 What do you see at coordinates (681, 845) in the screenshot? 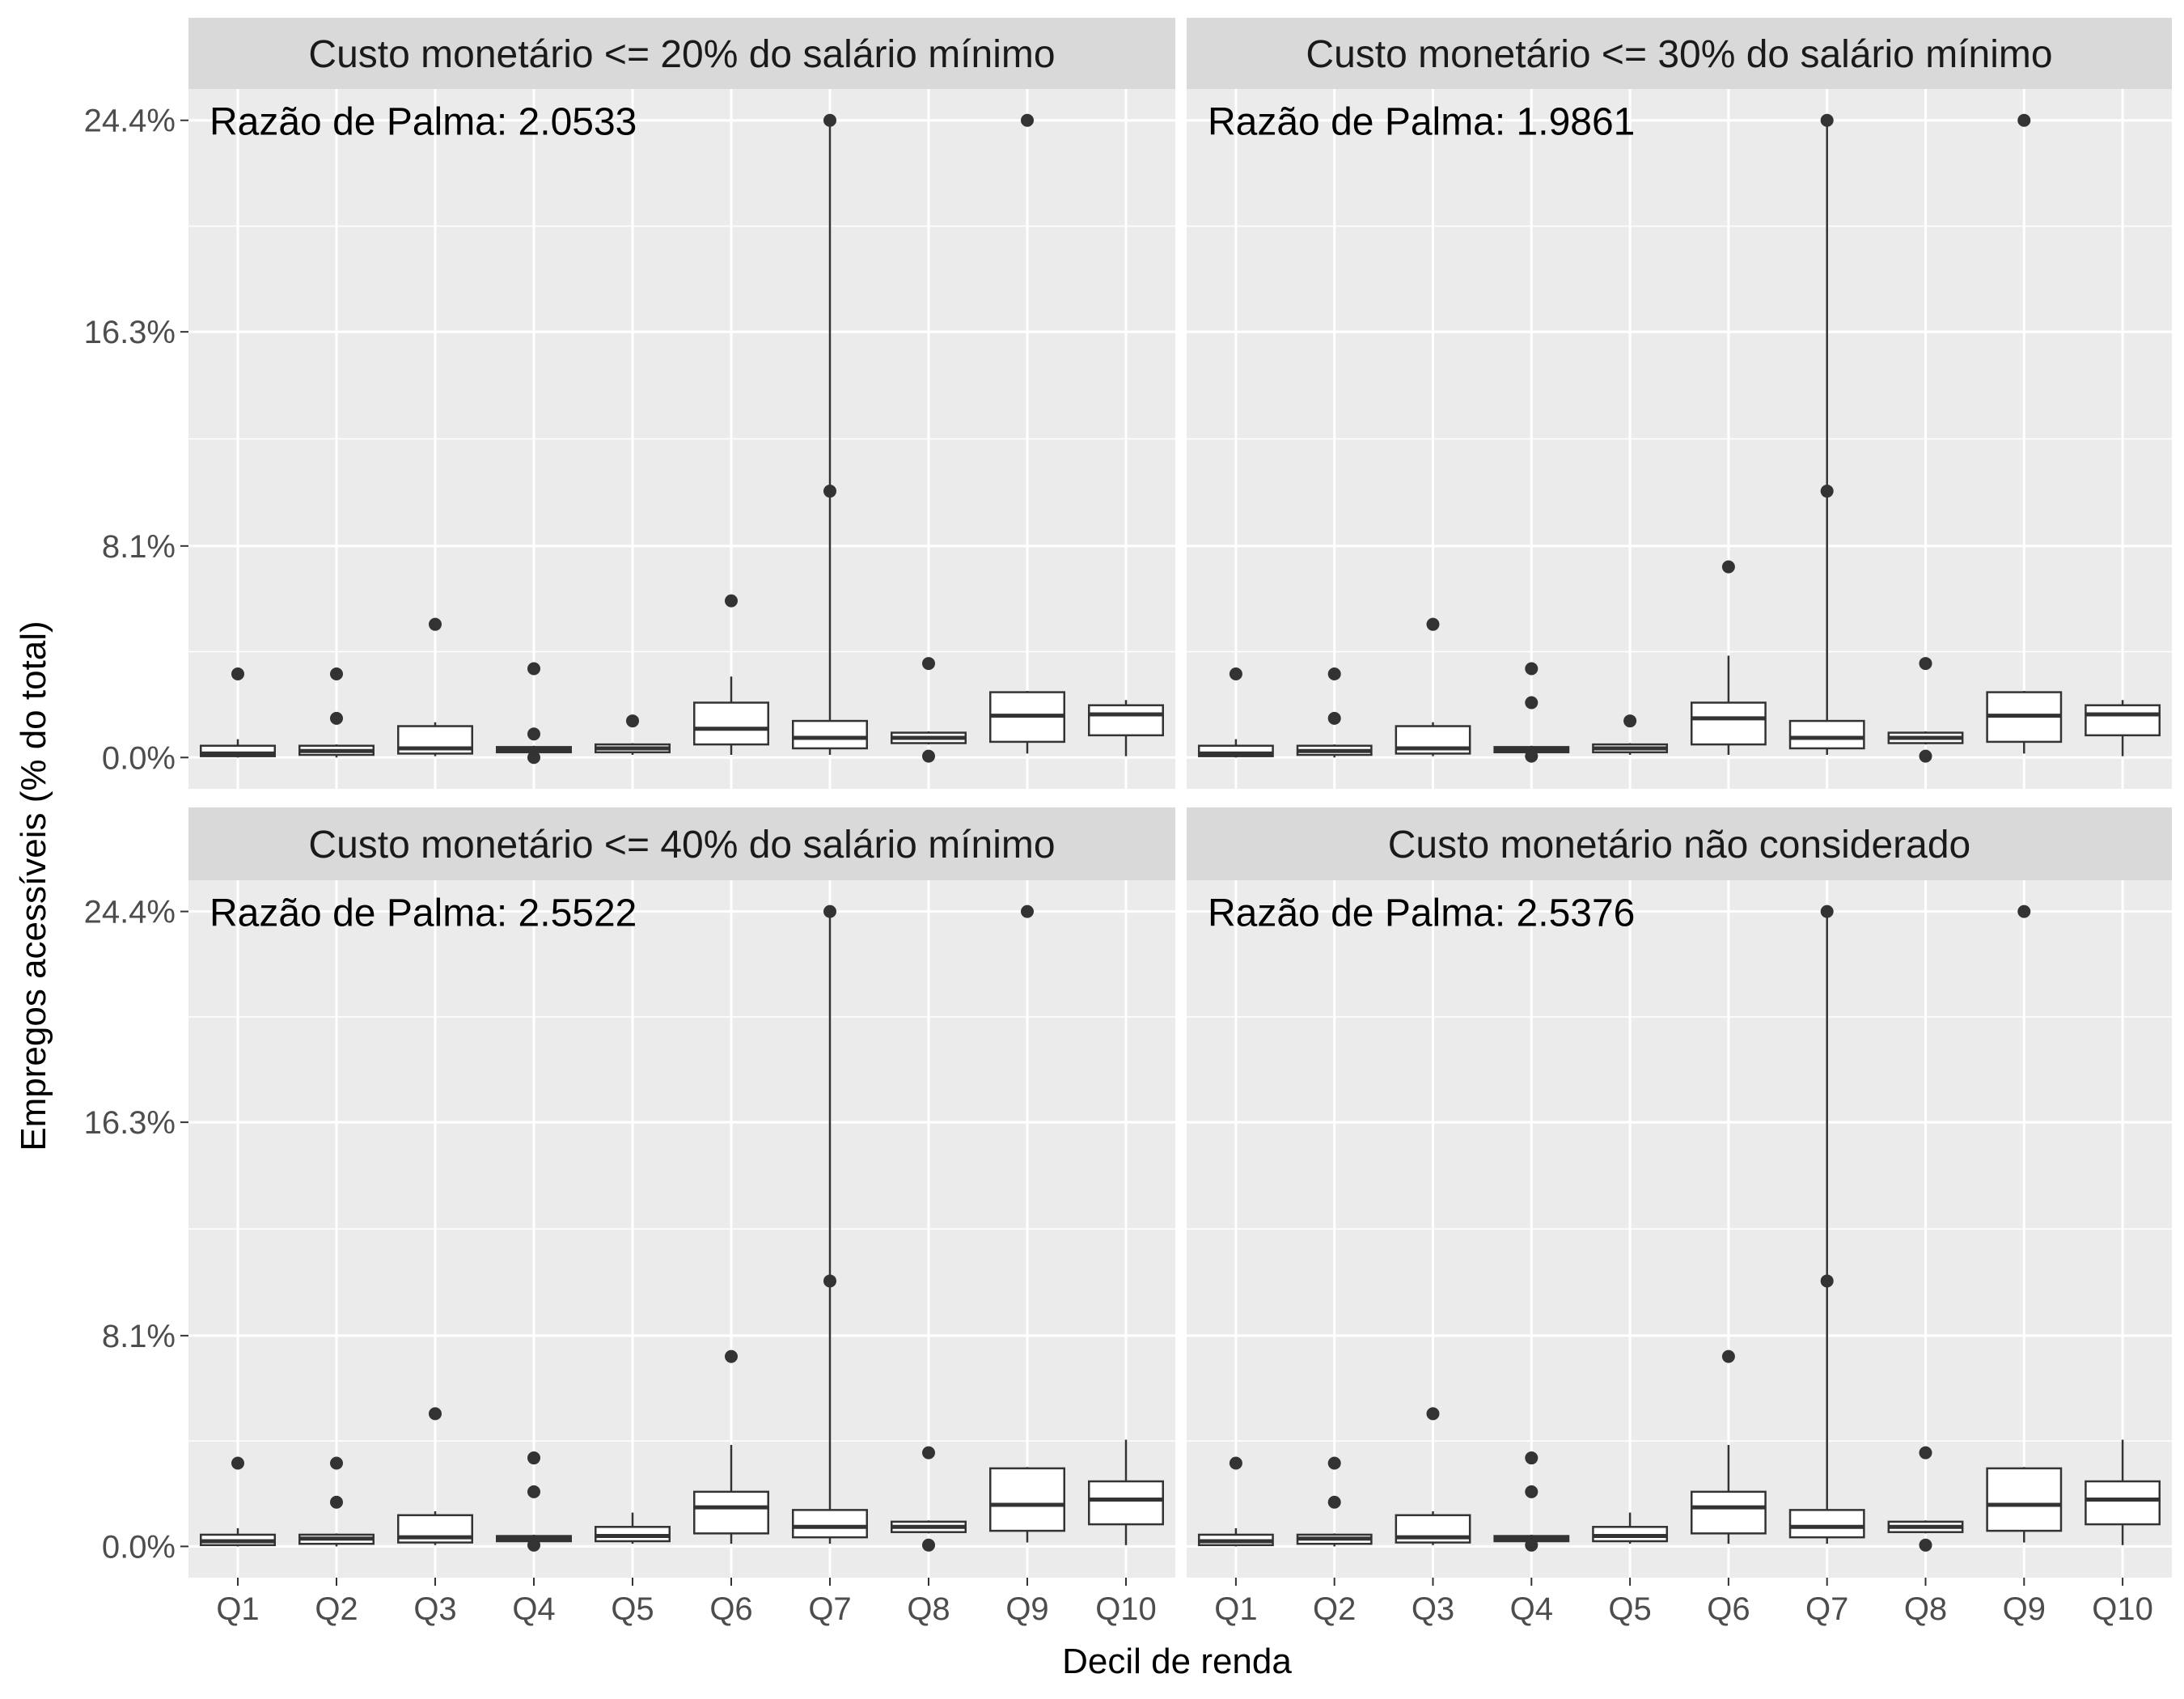
I see `facet-title: Custo monetário <= 40% do salário mínimo` at bounding box center [681, 845].